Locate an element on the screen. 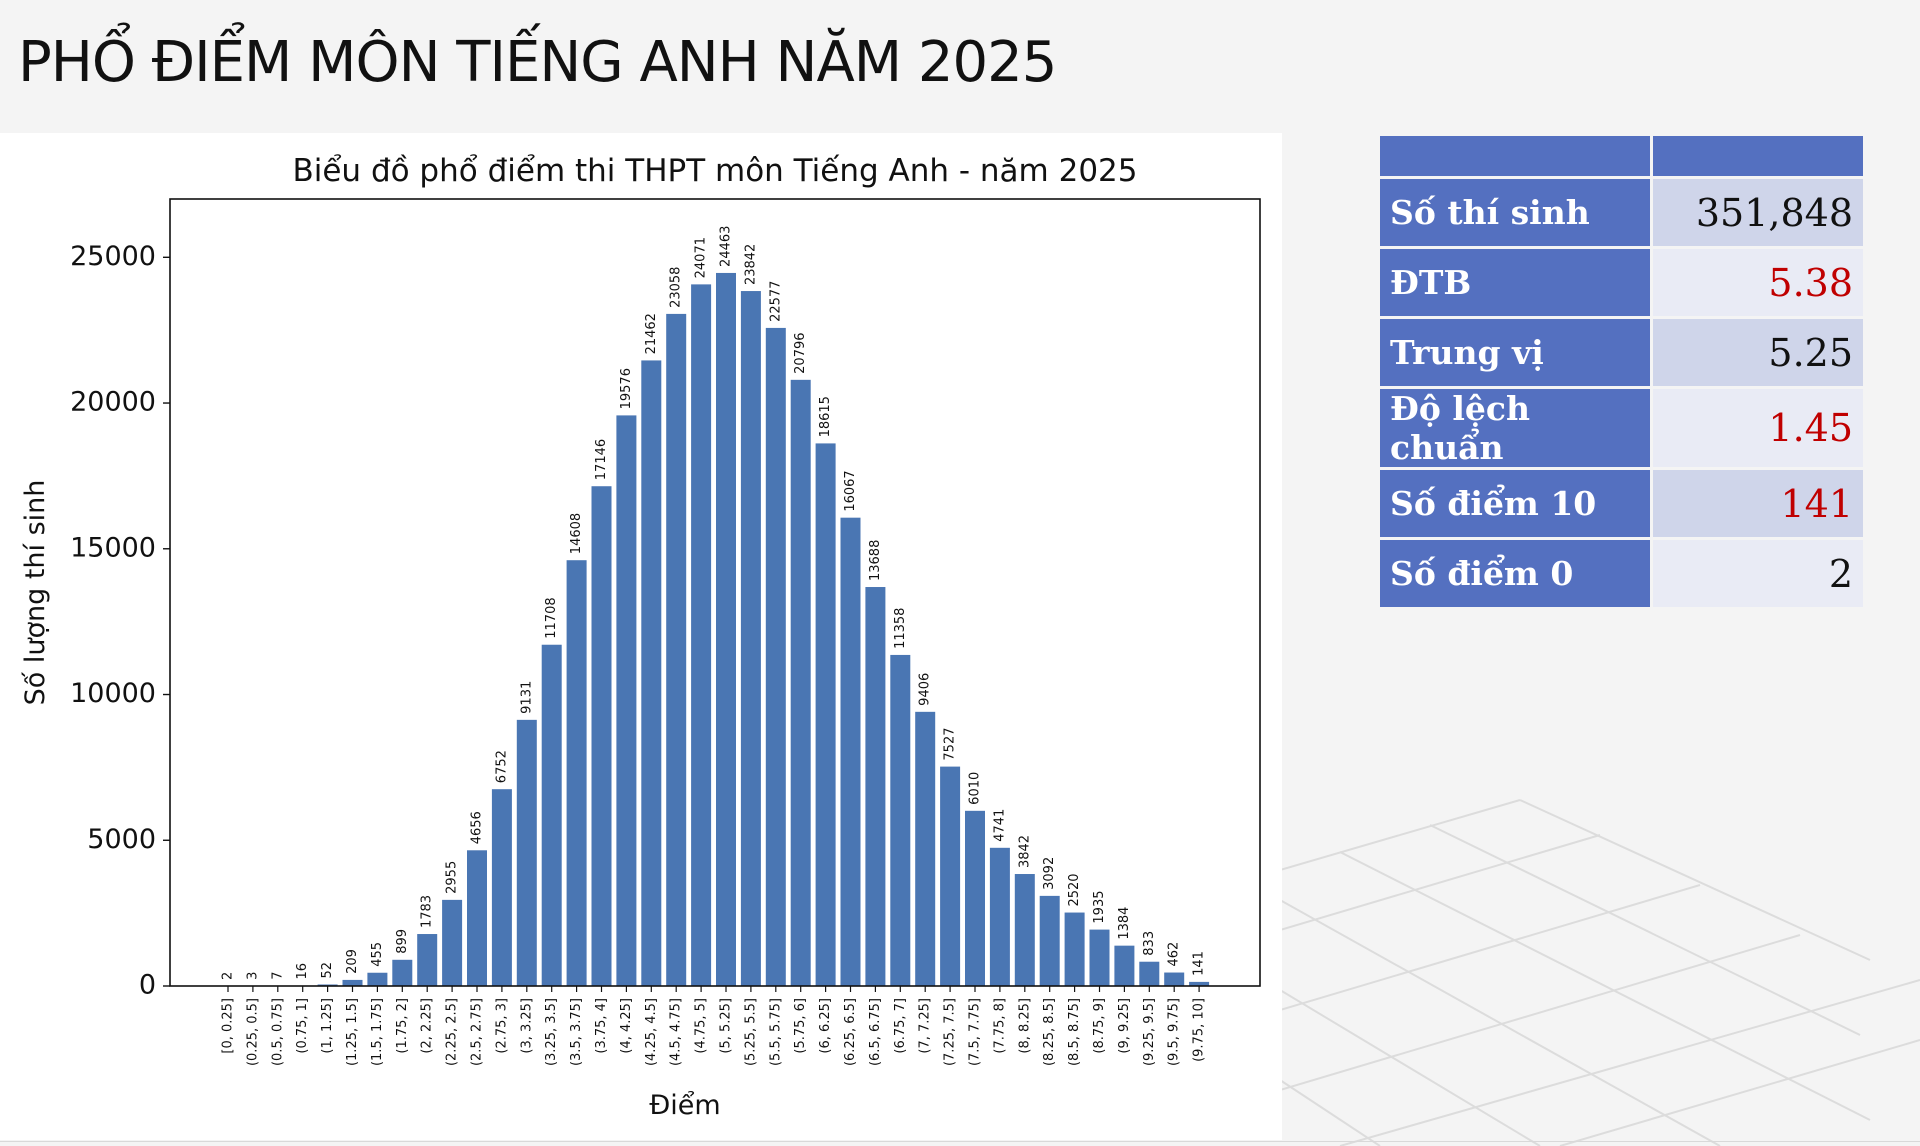 This screenshot has height=1146, width=1920. stats-row: Số thí sinh 351,848 is located at coordinates (1621, 212).